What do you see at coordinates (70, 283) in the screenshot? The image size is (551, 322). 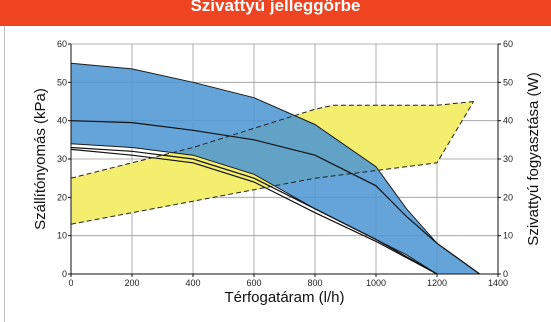 I see `x-tick-label: 0` at bounding box center [70, 283].